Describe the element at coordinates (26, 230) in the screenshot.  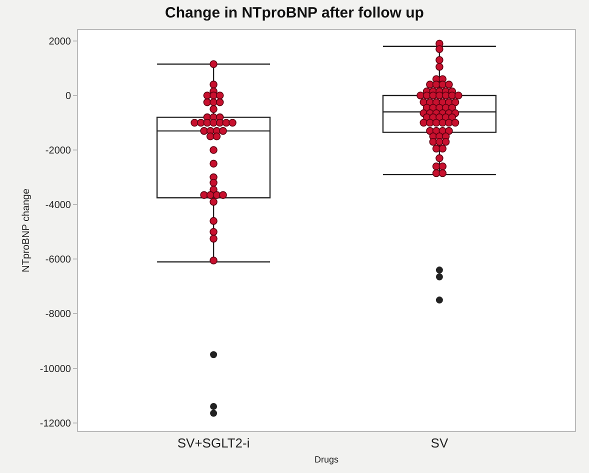
I see `y-axis-title: NTproBNP change` at that location.